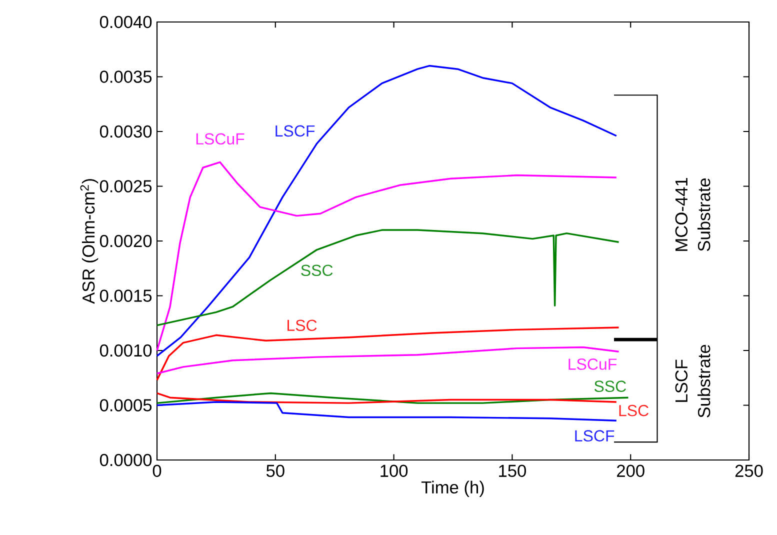  What do you see at coordinates (692, 381) in the screenshot?
I see `annotation: LSCF Substrate` at bounding box center [692, 381].